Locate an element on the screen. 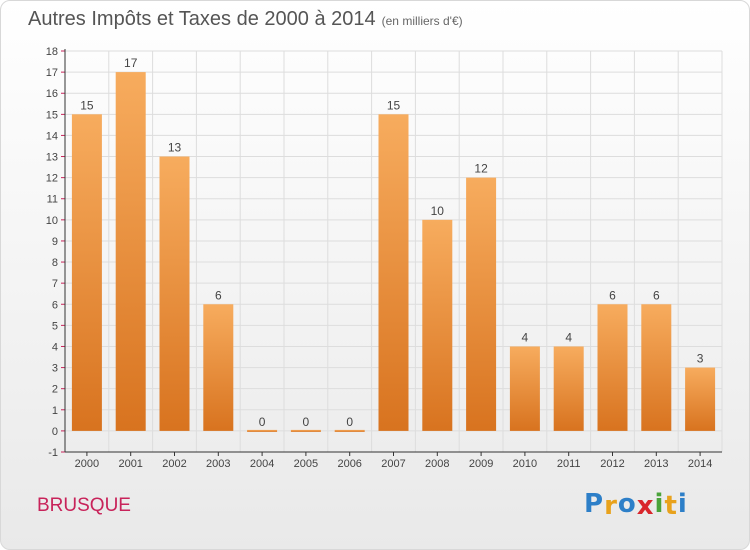 The width and height of the screenshot is (750, 550). bar-2003 is located at coordinates (218, 367).